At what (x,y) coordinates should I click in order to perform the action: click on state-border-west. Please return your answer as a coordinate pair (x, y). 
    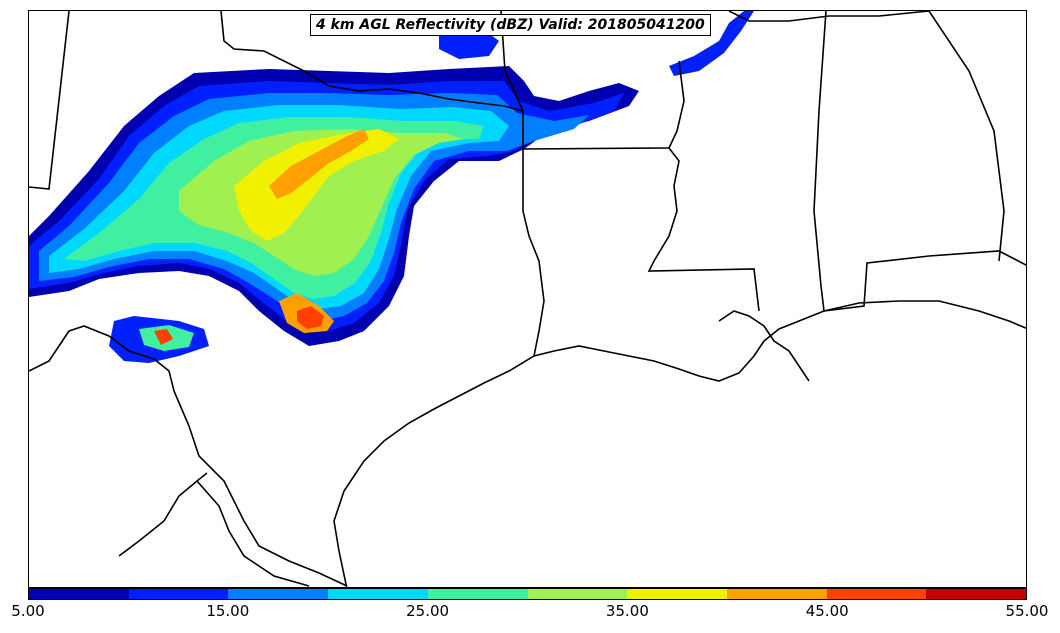
    Looking at the image, I should click on (49, 100).